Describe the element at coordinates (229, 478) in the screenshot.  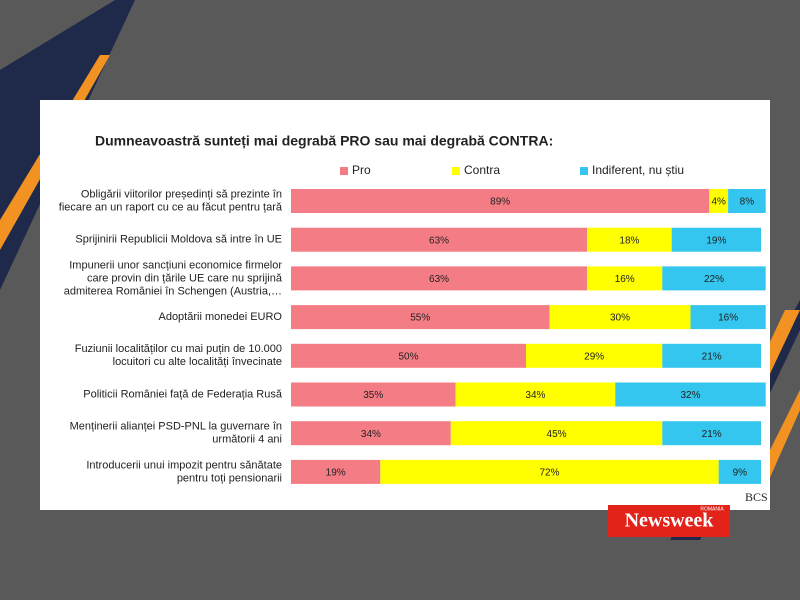
I see `category-label: pentru toți pensionarii` at that location.